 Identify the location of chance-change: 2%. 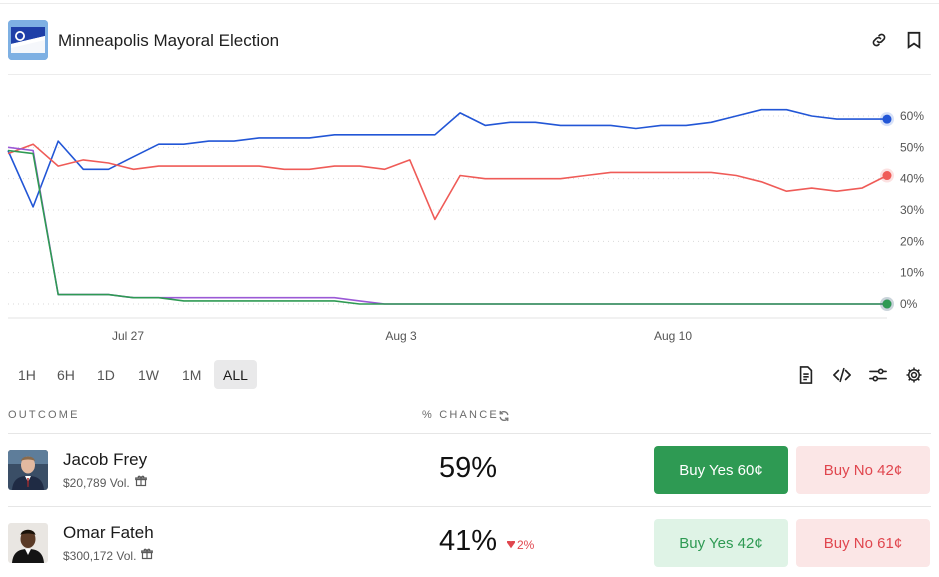
(520, 545).